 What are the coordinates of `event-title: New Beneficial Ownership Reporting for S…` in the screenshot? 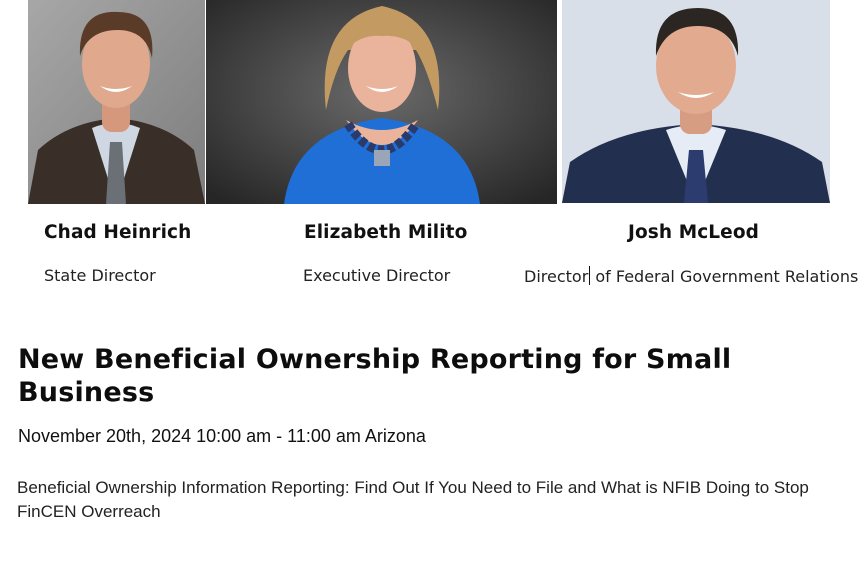 It's located at (375, 376).